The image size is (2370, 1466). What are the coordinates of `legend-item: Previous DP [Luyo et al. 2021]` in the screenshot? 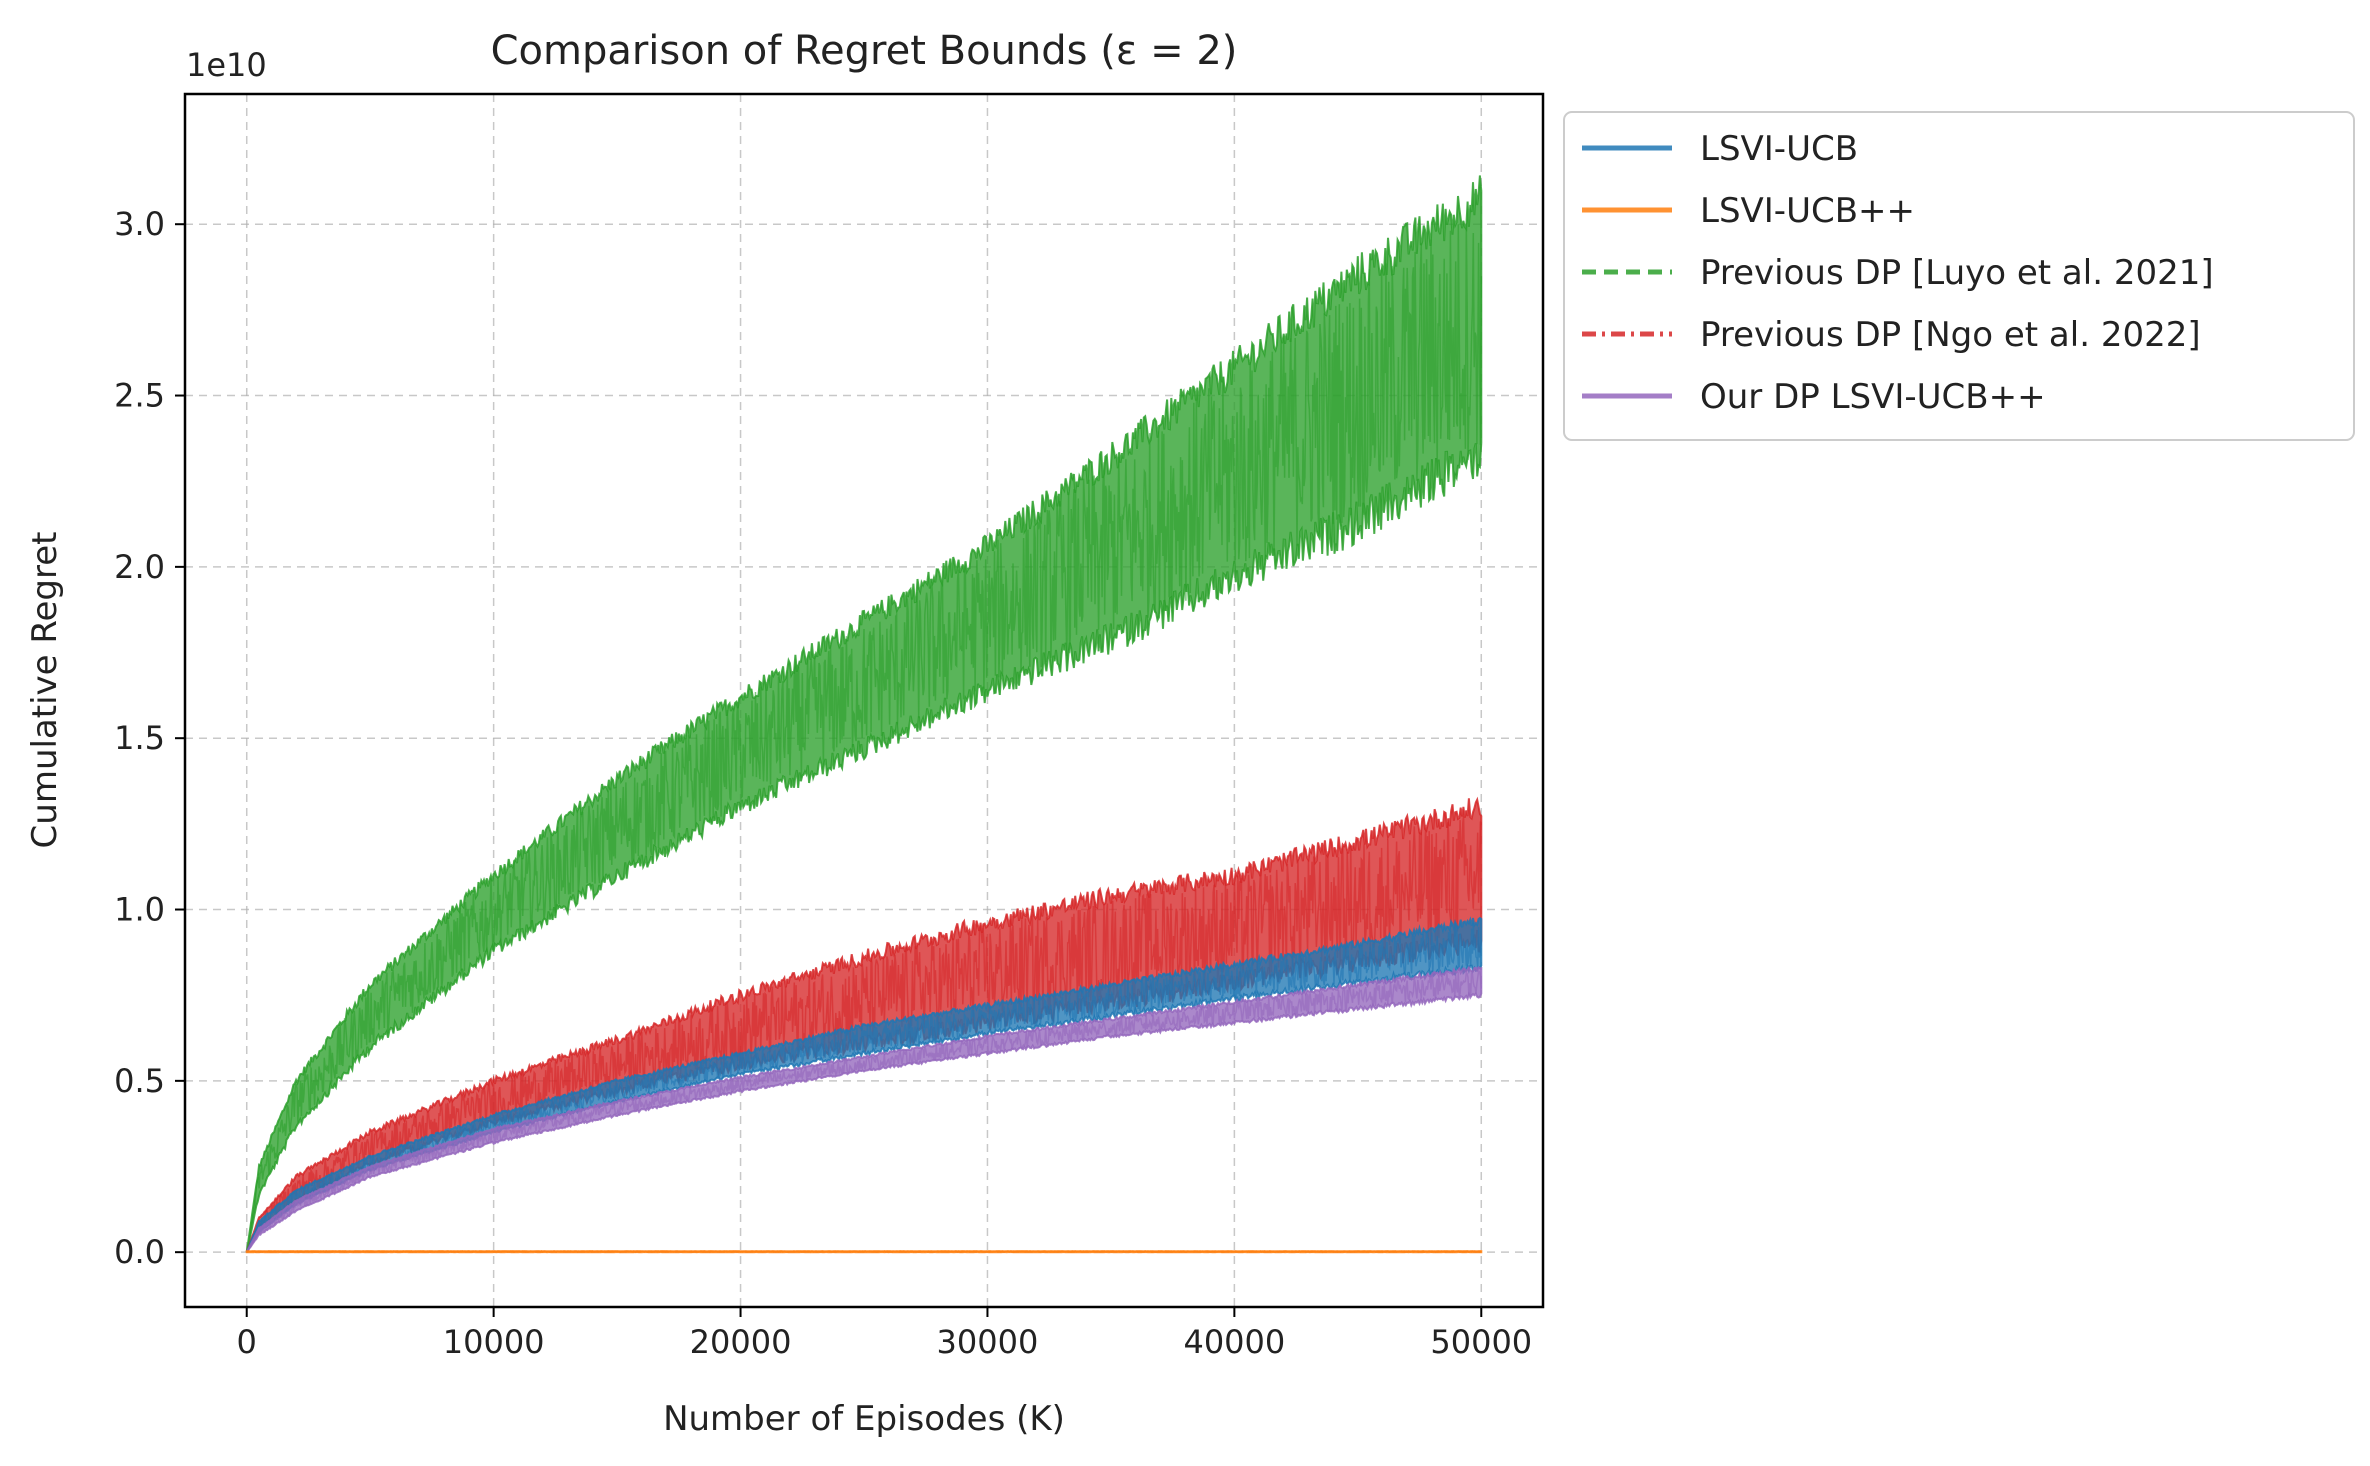 It's located at (1898, 273).